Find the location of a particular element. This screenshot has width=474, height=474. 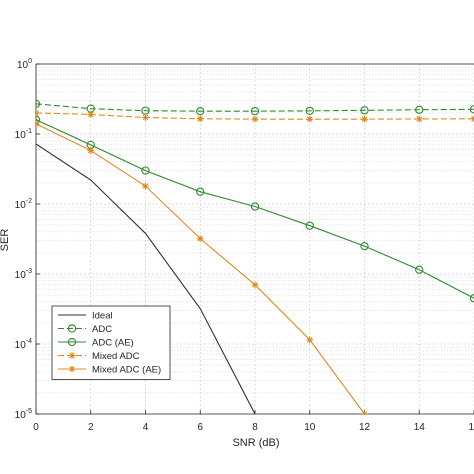

x-tick-label: 0 is located at coordinates (36, 427).